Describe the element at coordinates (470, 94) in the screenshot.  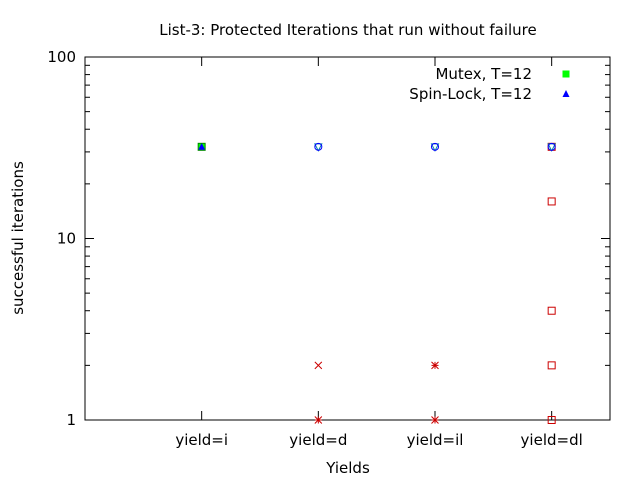
I see `legend-label: Spin-Lock, T=12` at that location.